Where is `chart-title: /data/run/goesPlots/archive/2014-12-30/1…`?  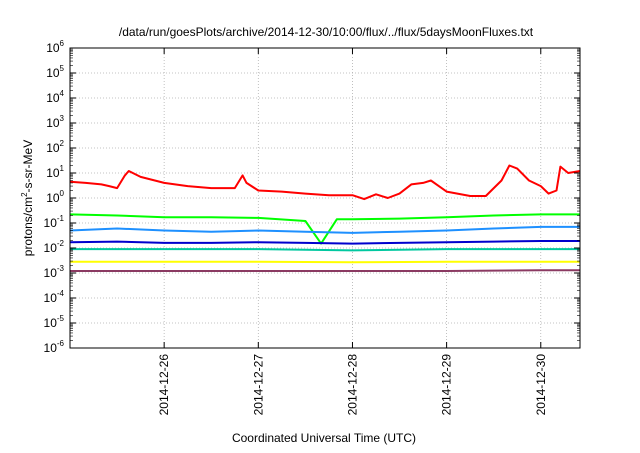
chart-title: /data/run/goesPlots/archive/2014-12-30/1… is located at coordinates (326, 32).